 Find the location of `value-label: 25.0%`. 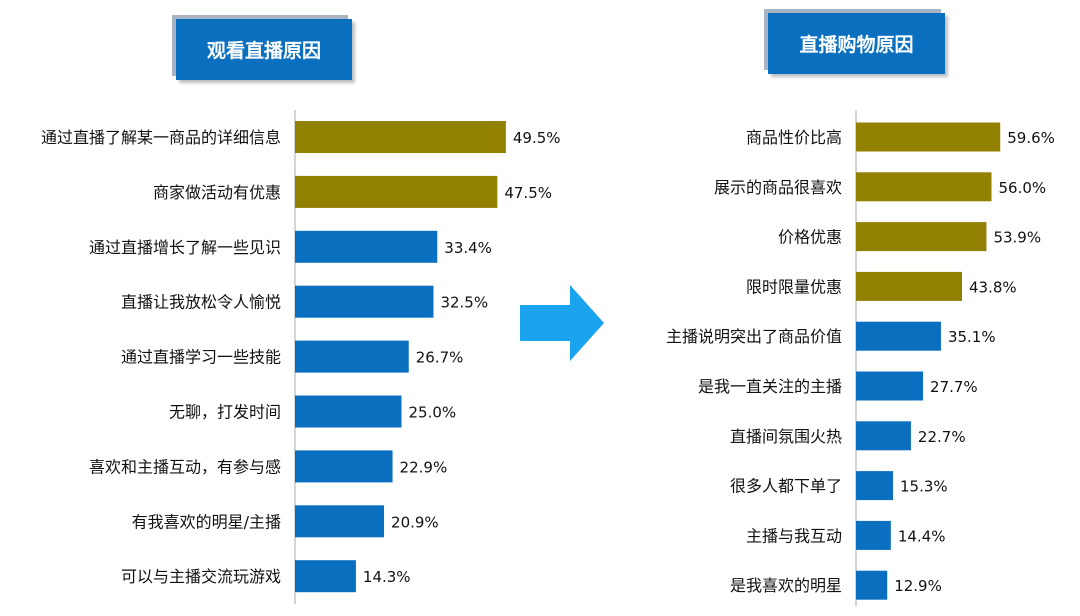

value-label: 25.0% is located at coordinates (433, 413).